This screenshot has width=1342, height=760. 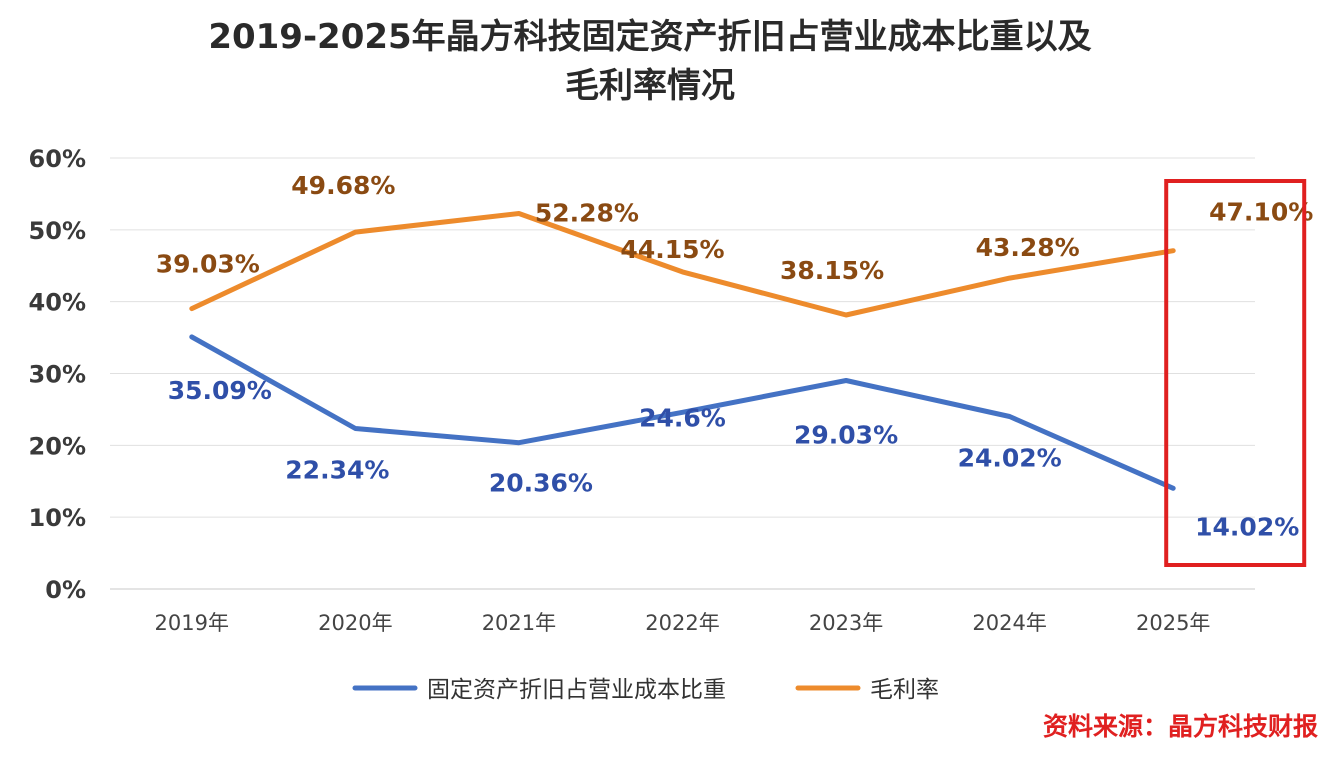 What do you see at coordinates (1010, 457) in the screenshot?
I see `data-label: 24.02%` at bounding box center [1010, 457].